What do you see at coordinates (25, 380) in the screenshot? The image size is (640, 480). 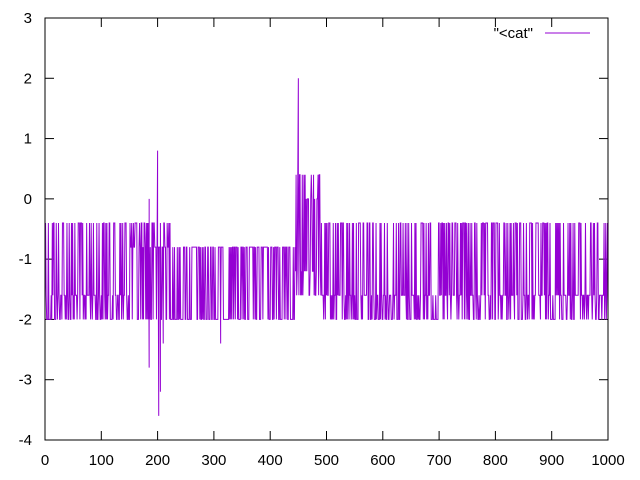 I see `y-tick-label: -3` at bounding box center [25, 380].